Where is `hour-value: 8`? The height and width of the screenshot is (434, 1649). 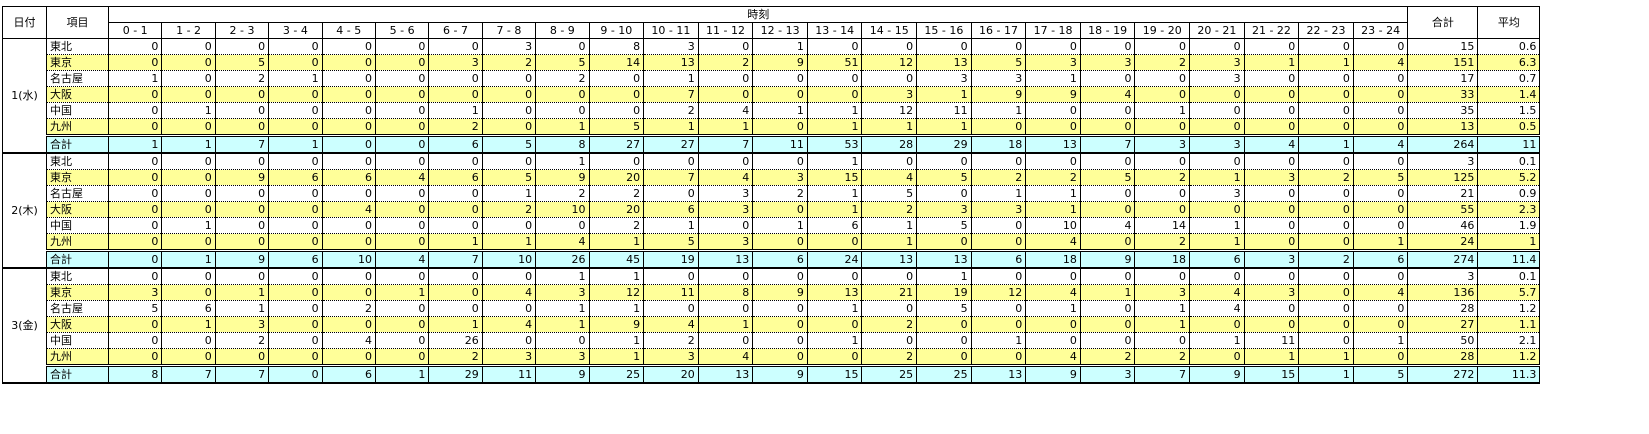
hour-value: 8 is located at coordinates (135, 374).